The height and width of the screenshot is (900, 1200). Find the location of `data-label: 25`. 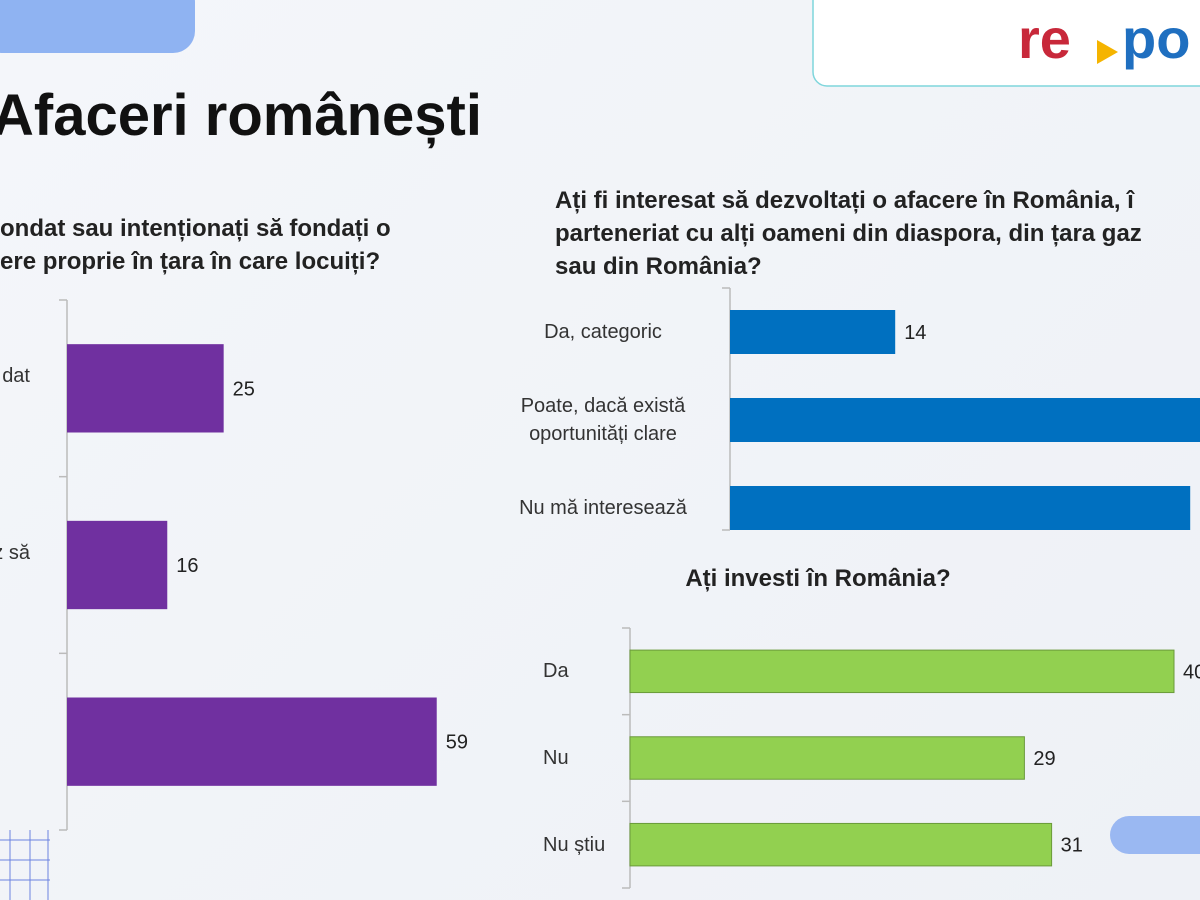

data-label: 25 is located at coordinates (244, 389).